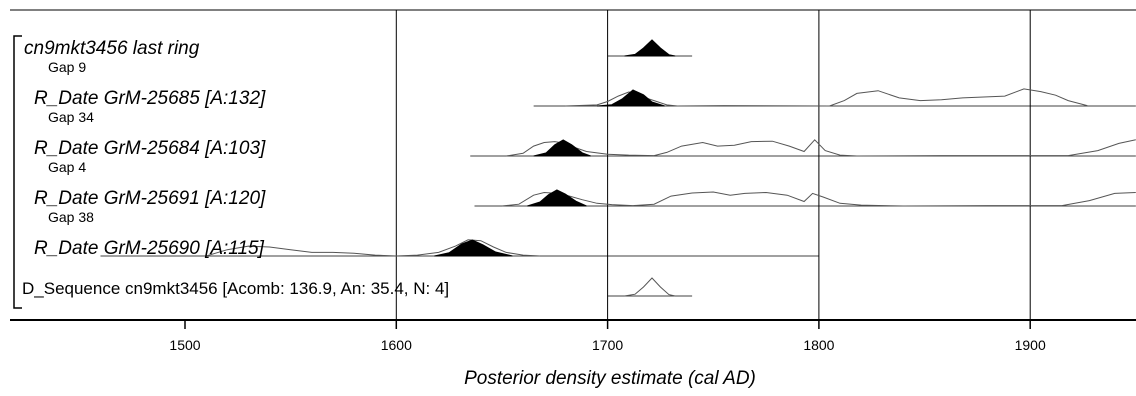 This screenshot has height=396, width=1136. I want to click on x-tick-label: 1800, so click(818, 345).